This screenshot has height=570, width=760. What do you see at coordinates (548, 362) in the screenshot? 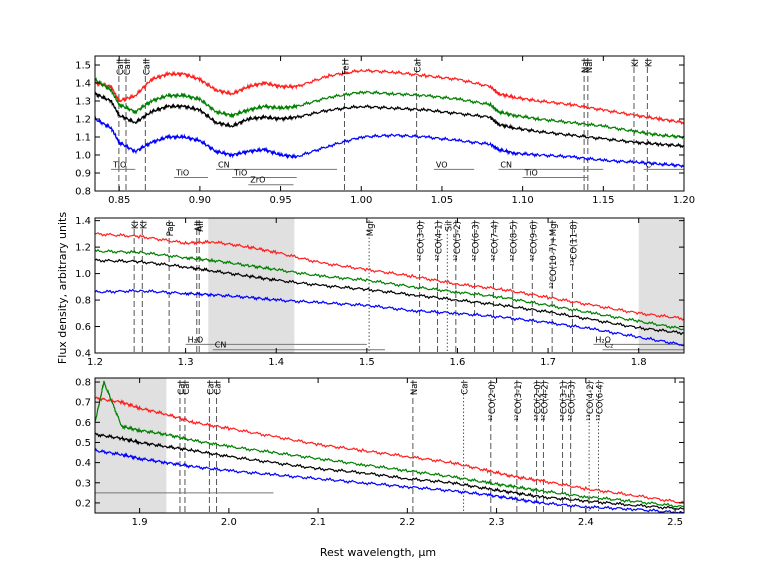
I see `x-tick-label: 1.7` at bounding box center [548, 362].